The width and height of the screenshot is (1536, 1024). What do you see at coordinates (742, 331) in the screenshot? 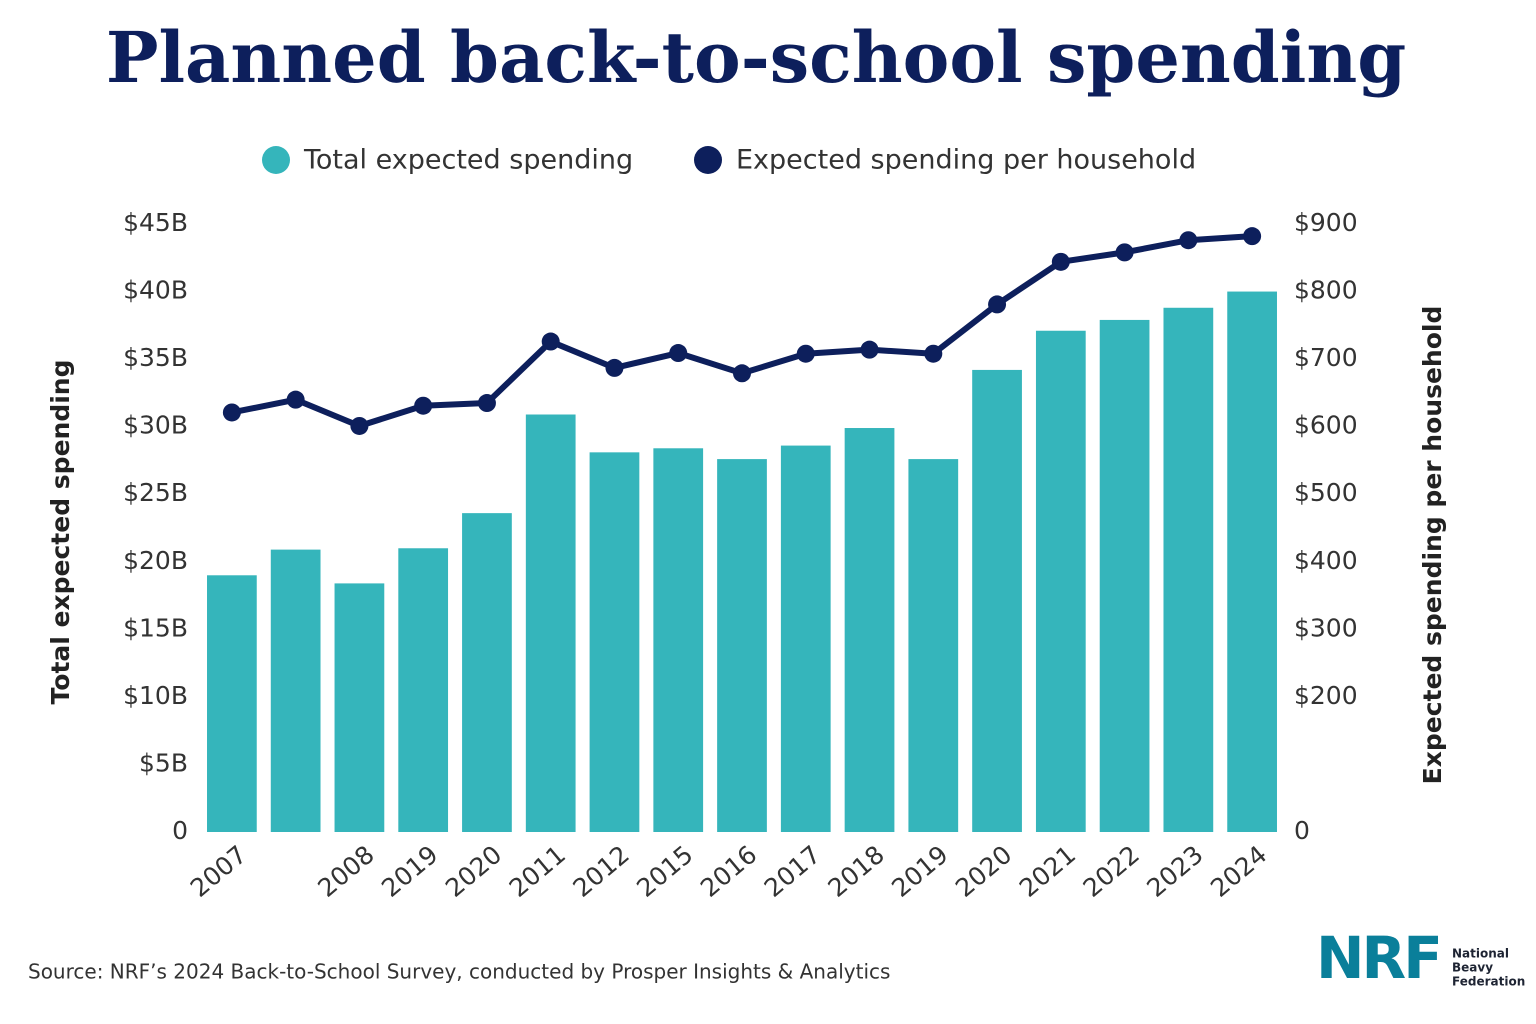
I see `line` at bounding box center [742, 331].